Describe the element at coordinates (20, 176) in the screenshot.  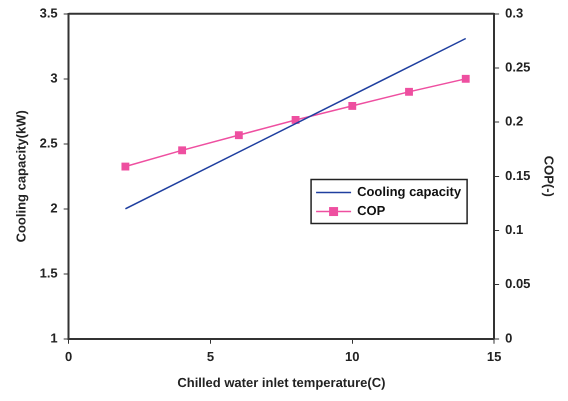
I see `y-axis-title: Cooling capacity(kW)` at that location.